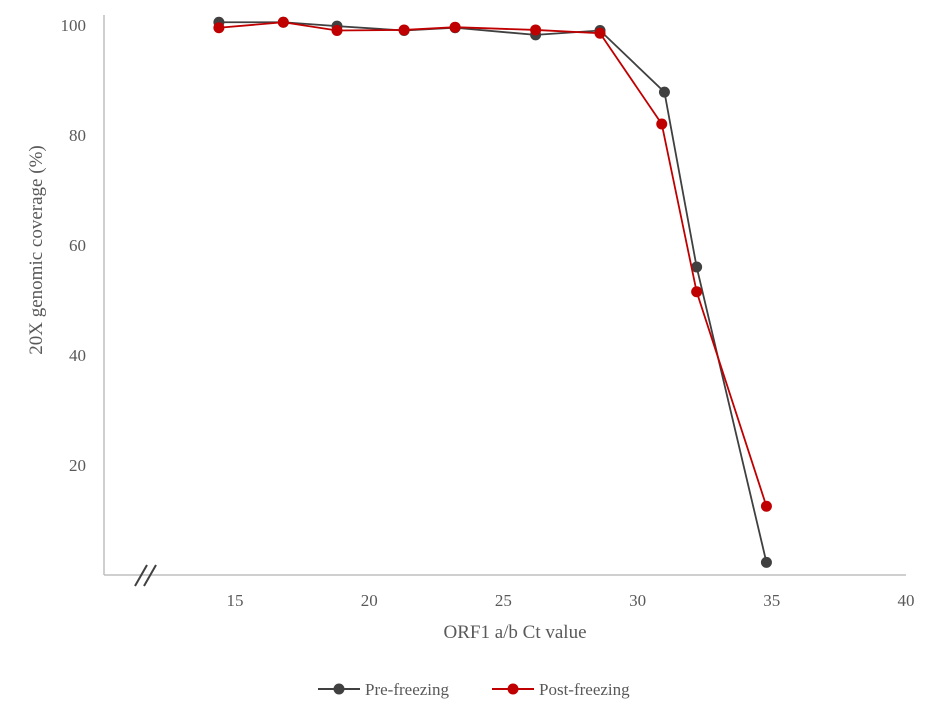  I want to click on legend-label: Post-freezing, so click(584, 689).